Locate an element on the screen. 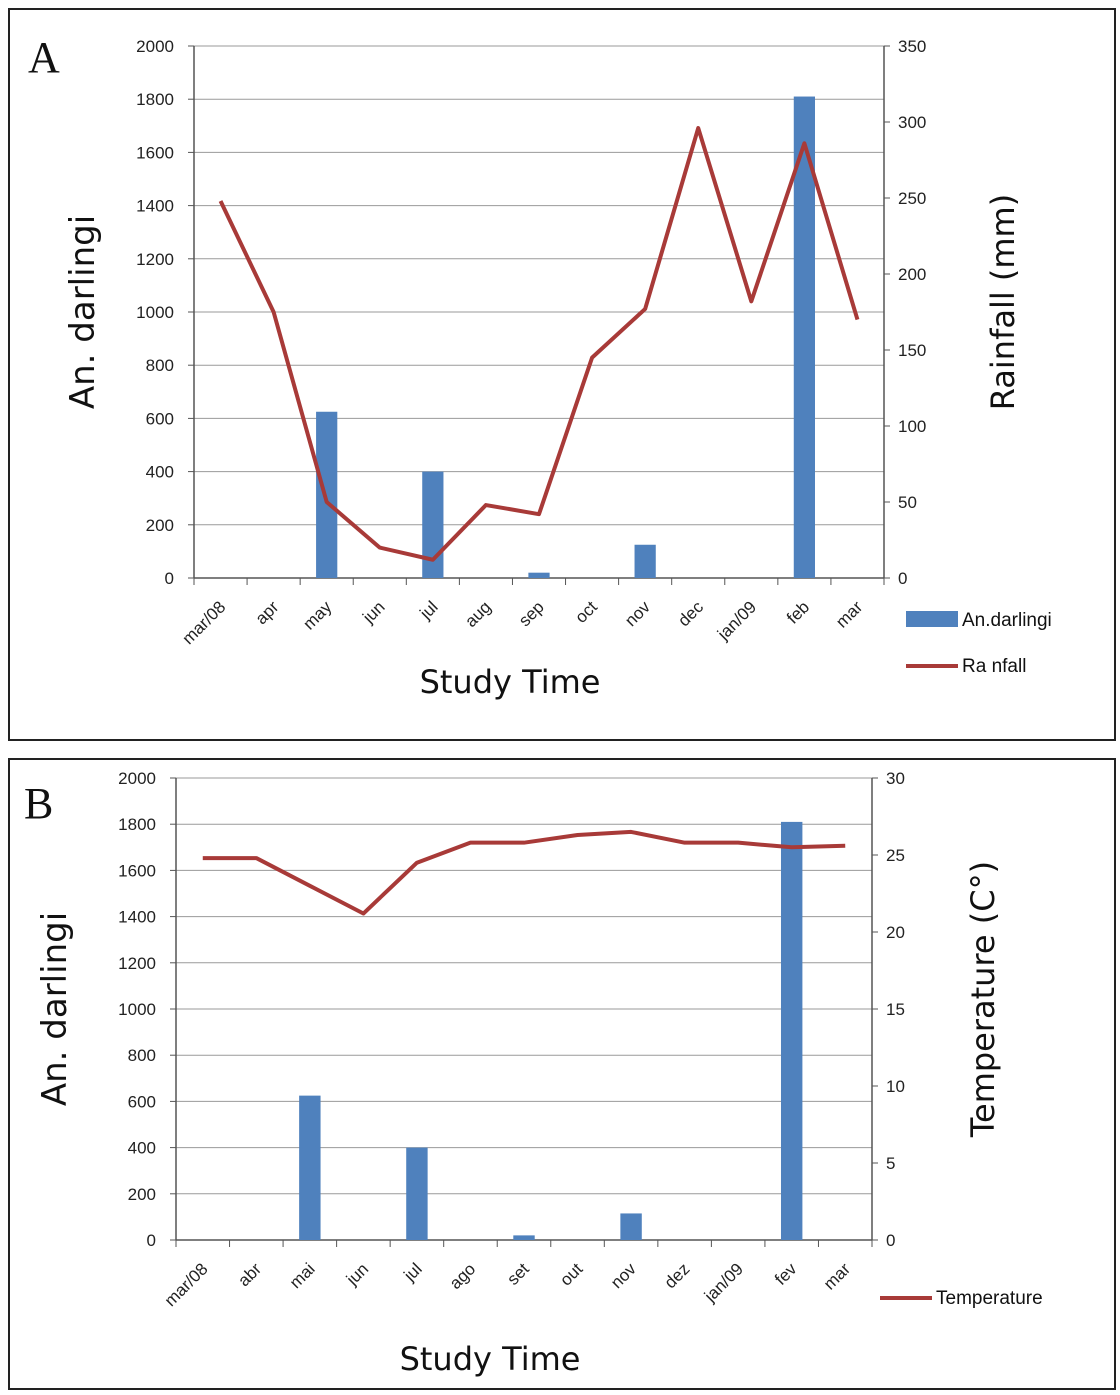 Image resolution: width=1120 pixels, height=1395 pixels. legend-label: Ra nfall is located at coordinates (994, 666).